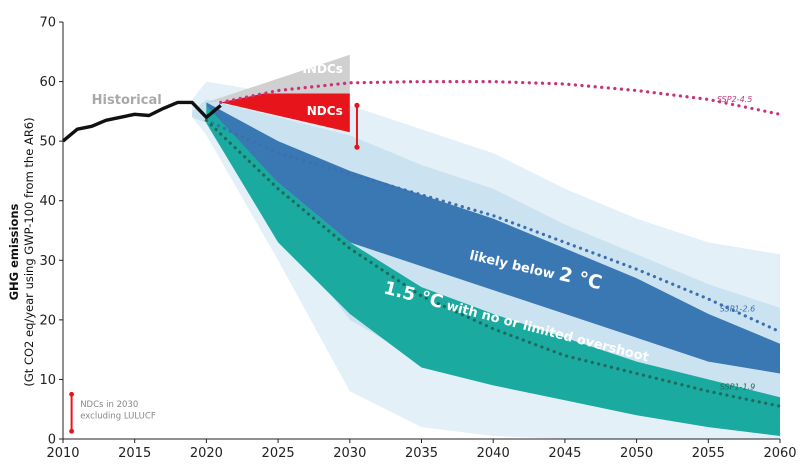 This screenshot has height=475, width=809. Describe the element at coordinates (278, 453) in the screenshot. I see `x-tick-label: 2025` at that location.